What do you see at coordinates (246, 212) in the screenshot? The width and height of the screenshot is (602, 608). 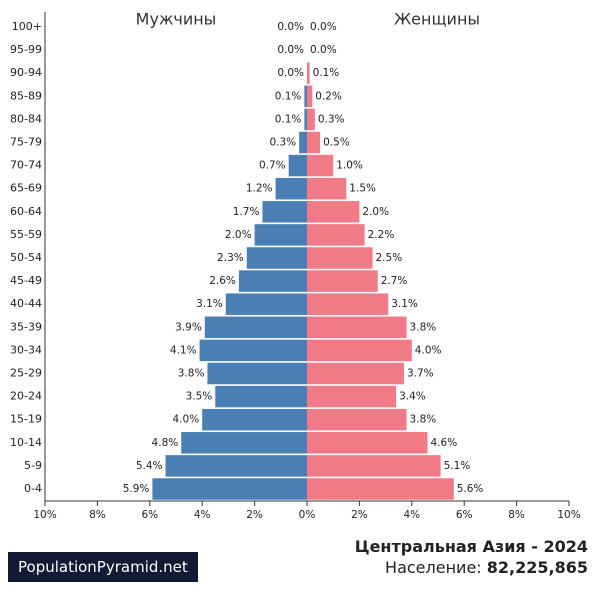 I see `value-label-male: 1.7%` at bounding box center [246, 212].